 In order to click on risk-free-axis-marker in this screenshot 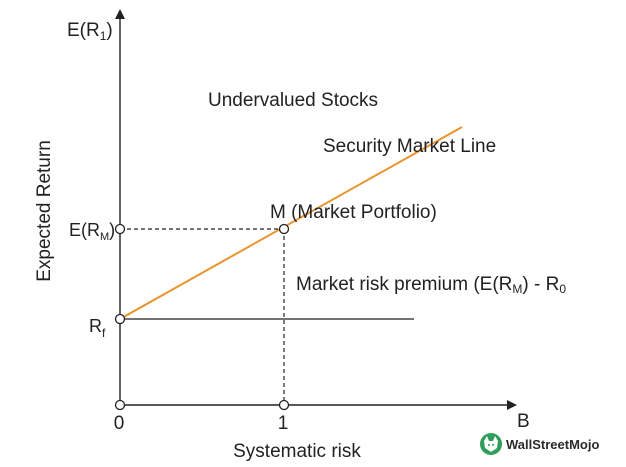, I will do `click(120, 319)`.